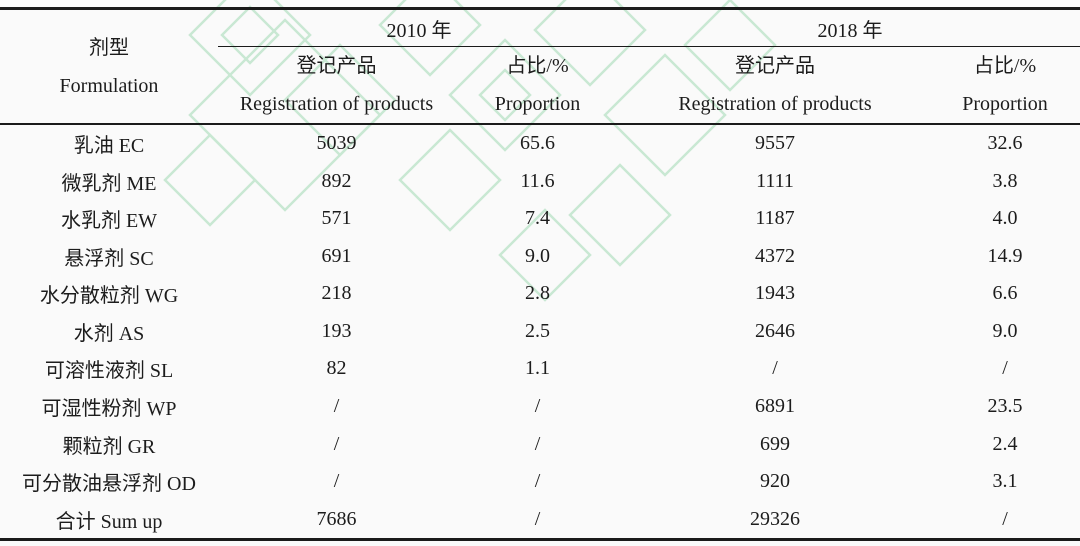 This screenshot has width=1080, height=546. Describe the element at coordinates (775, 66) in the screenshot. I see `reg-2018-header-zh: 登记产品` at that location.